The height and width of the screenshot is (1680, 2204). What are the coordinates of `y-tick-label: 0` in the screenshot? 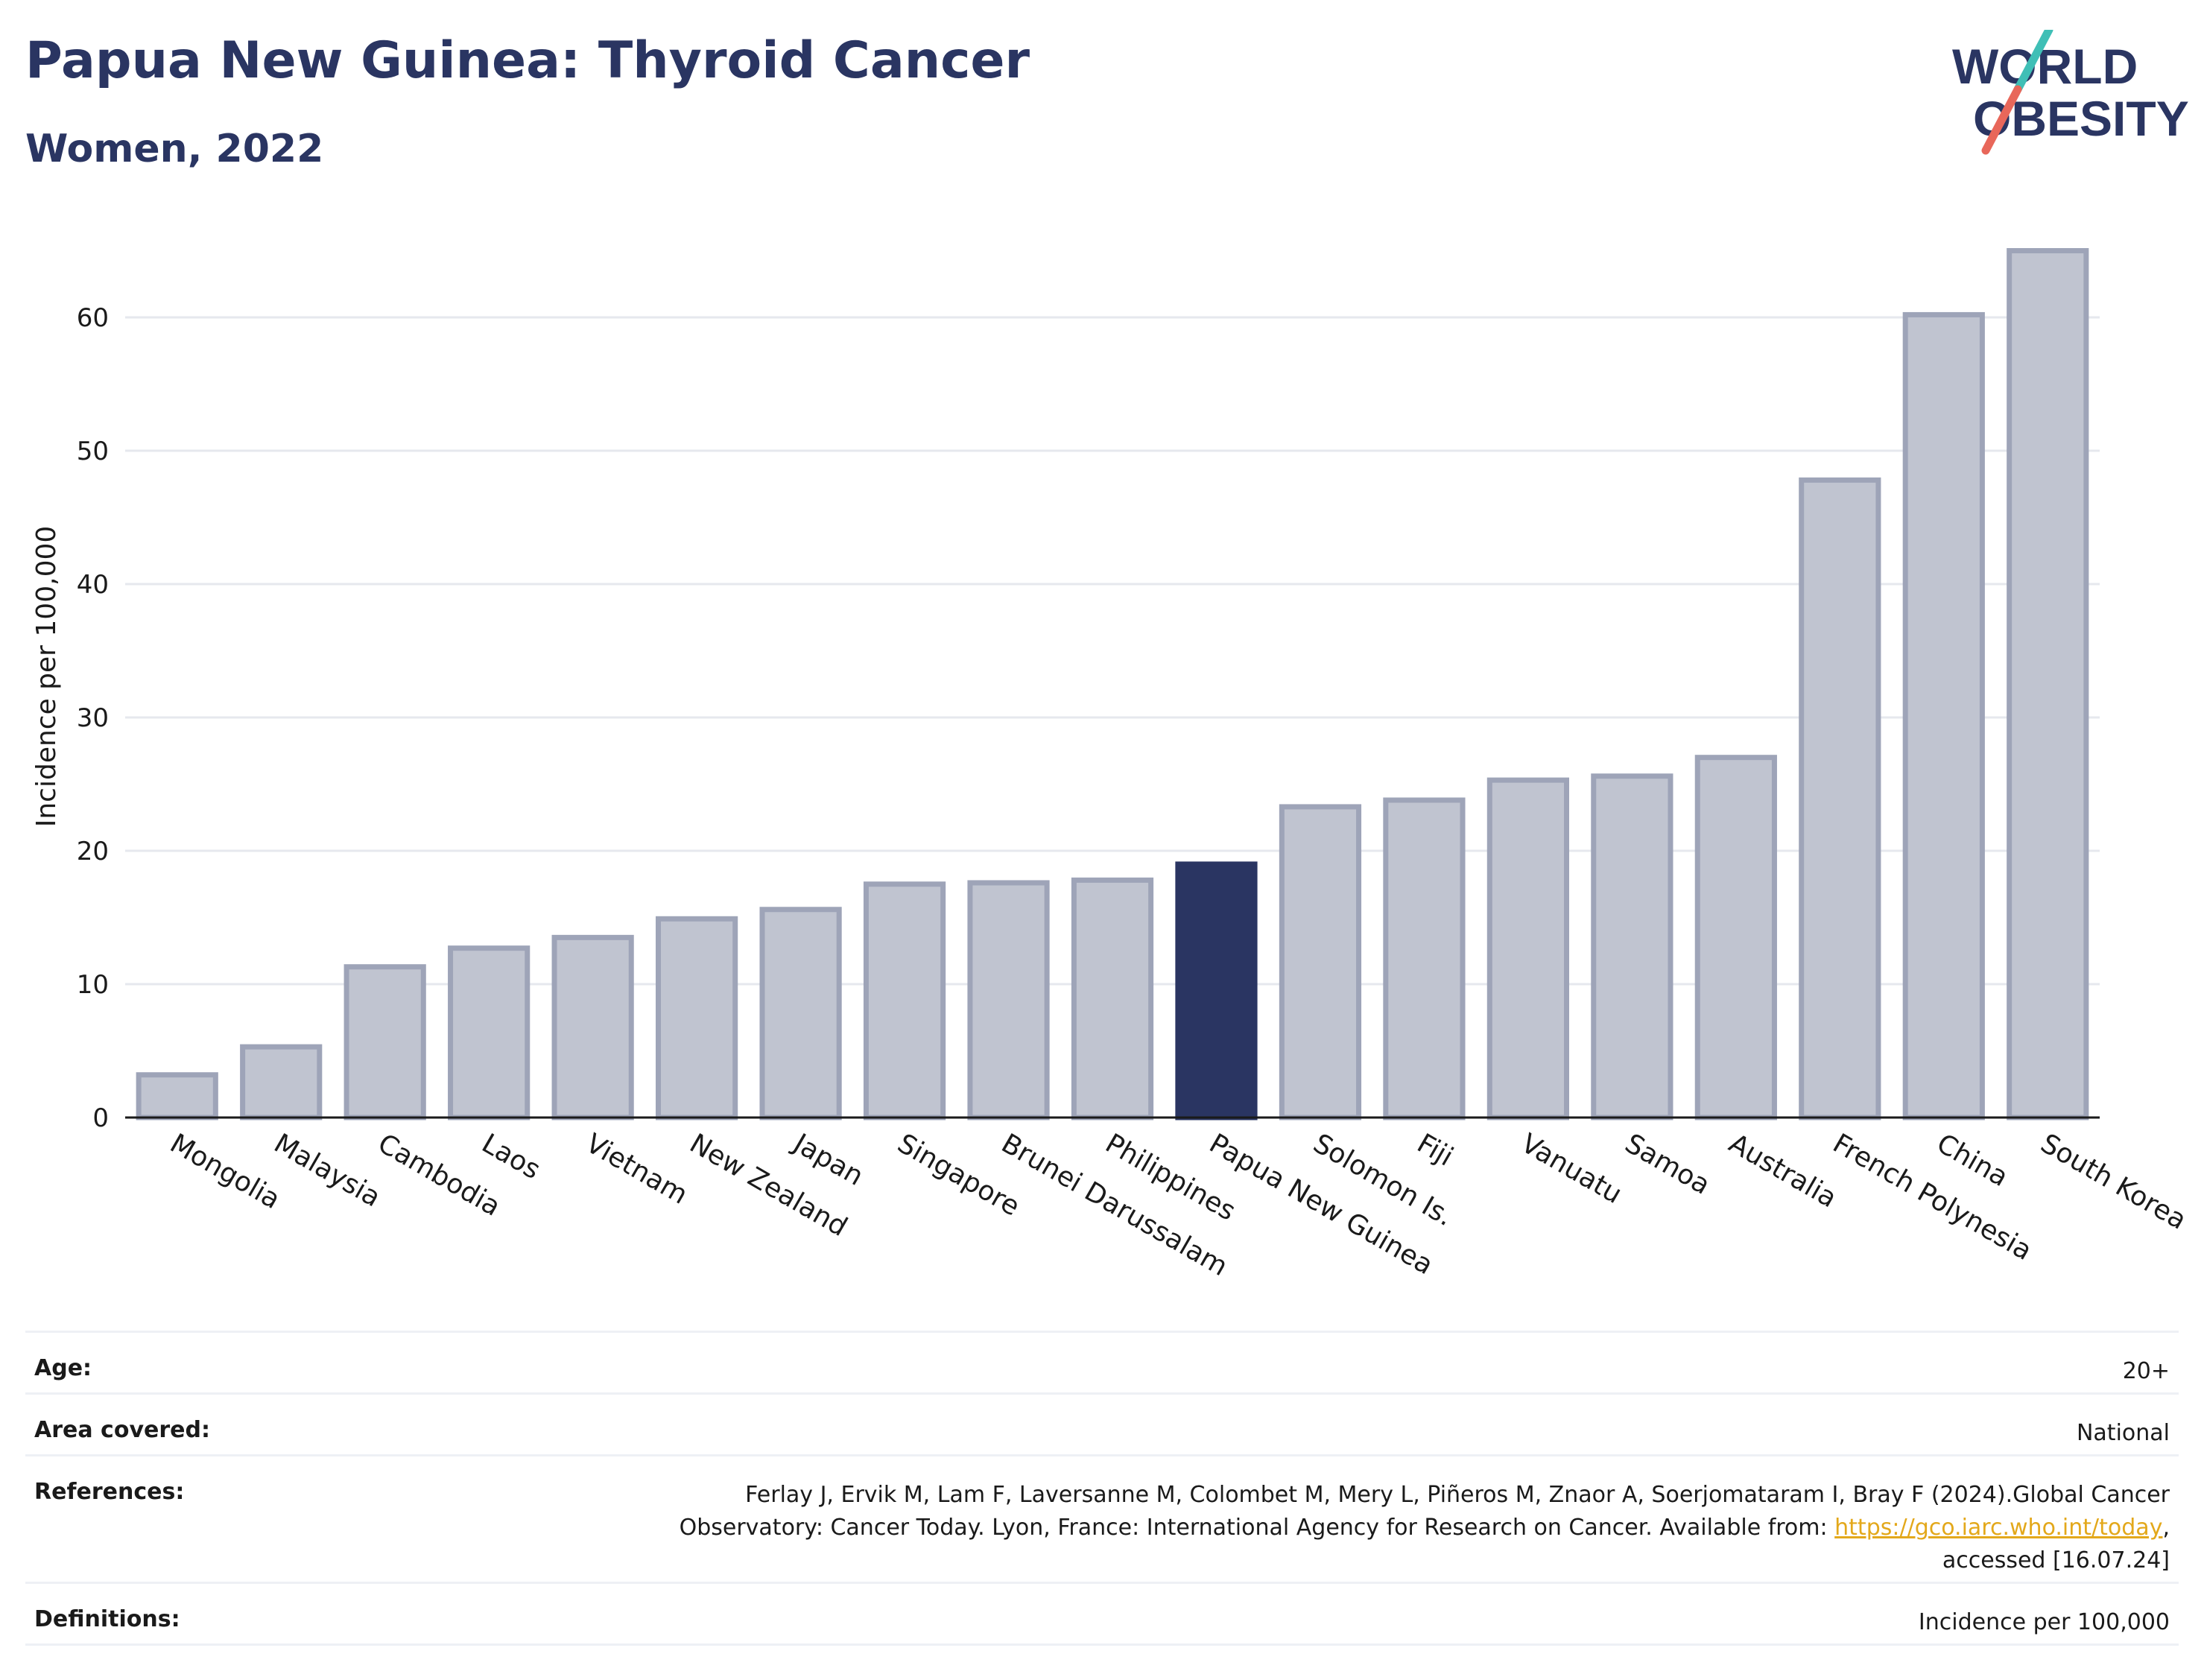 It's located at (100, 1118).